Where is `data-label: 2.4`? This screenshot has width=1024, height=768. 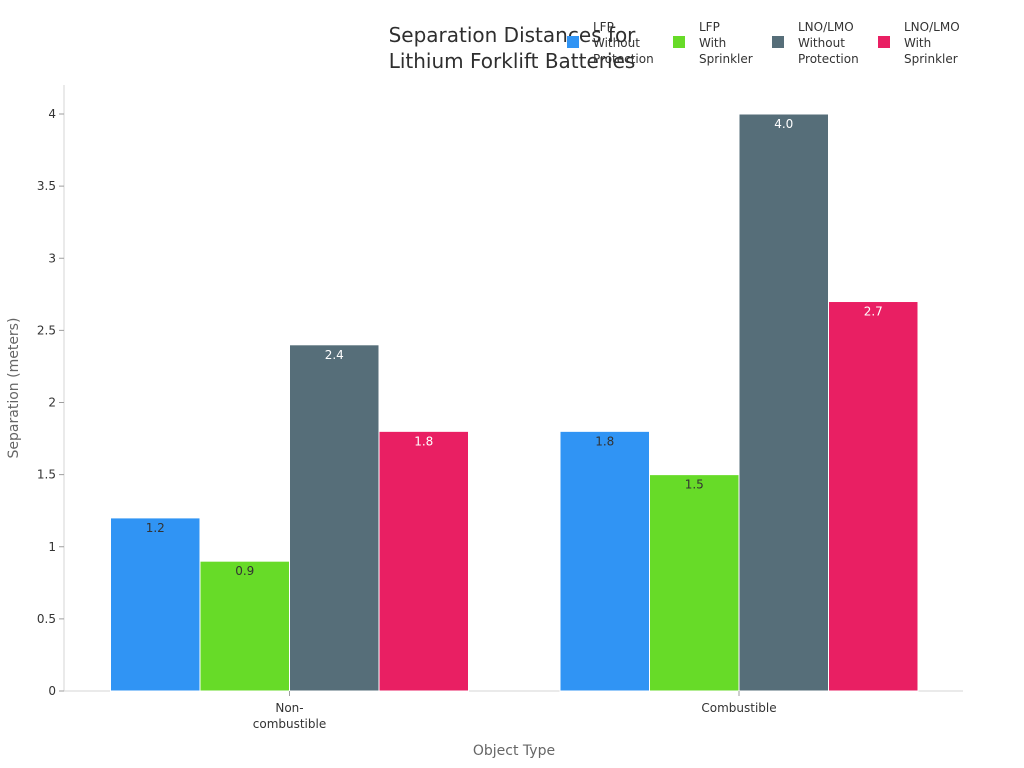 data-label: 2.4 is located at coordinates (334, 355).